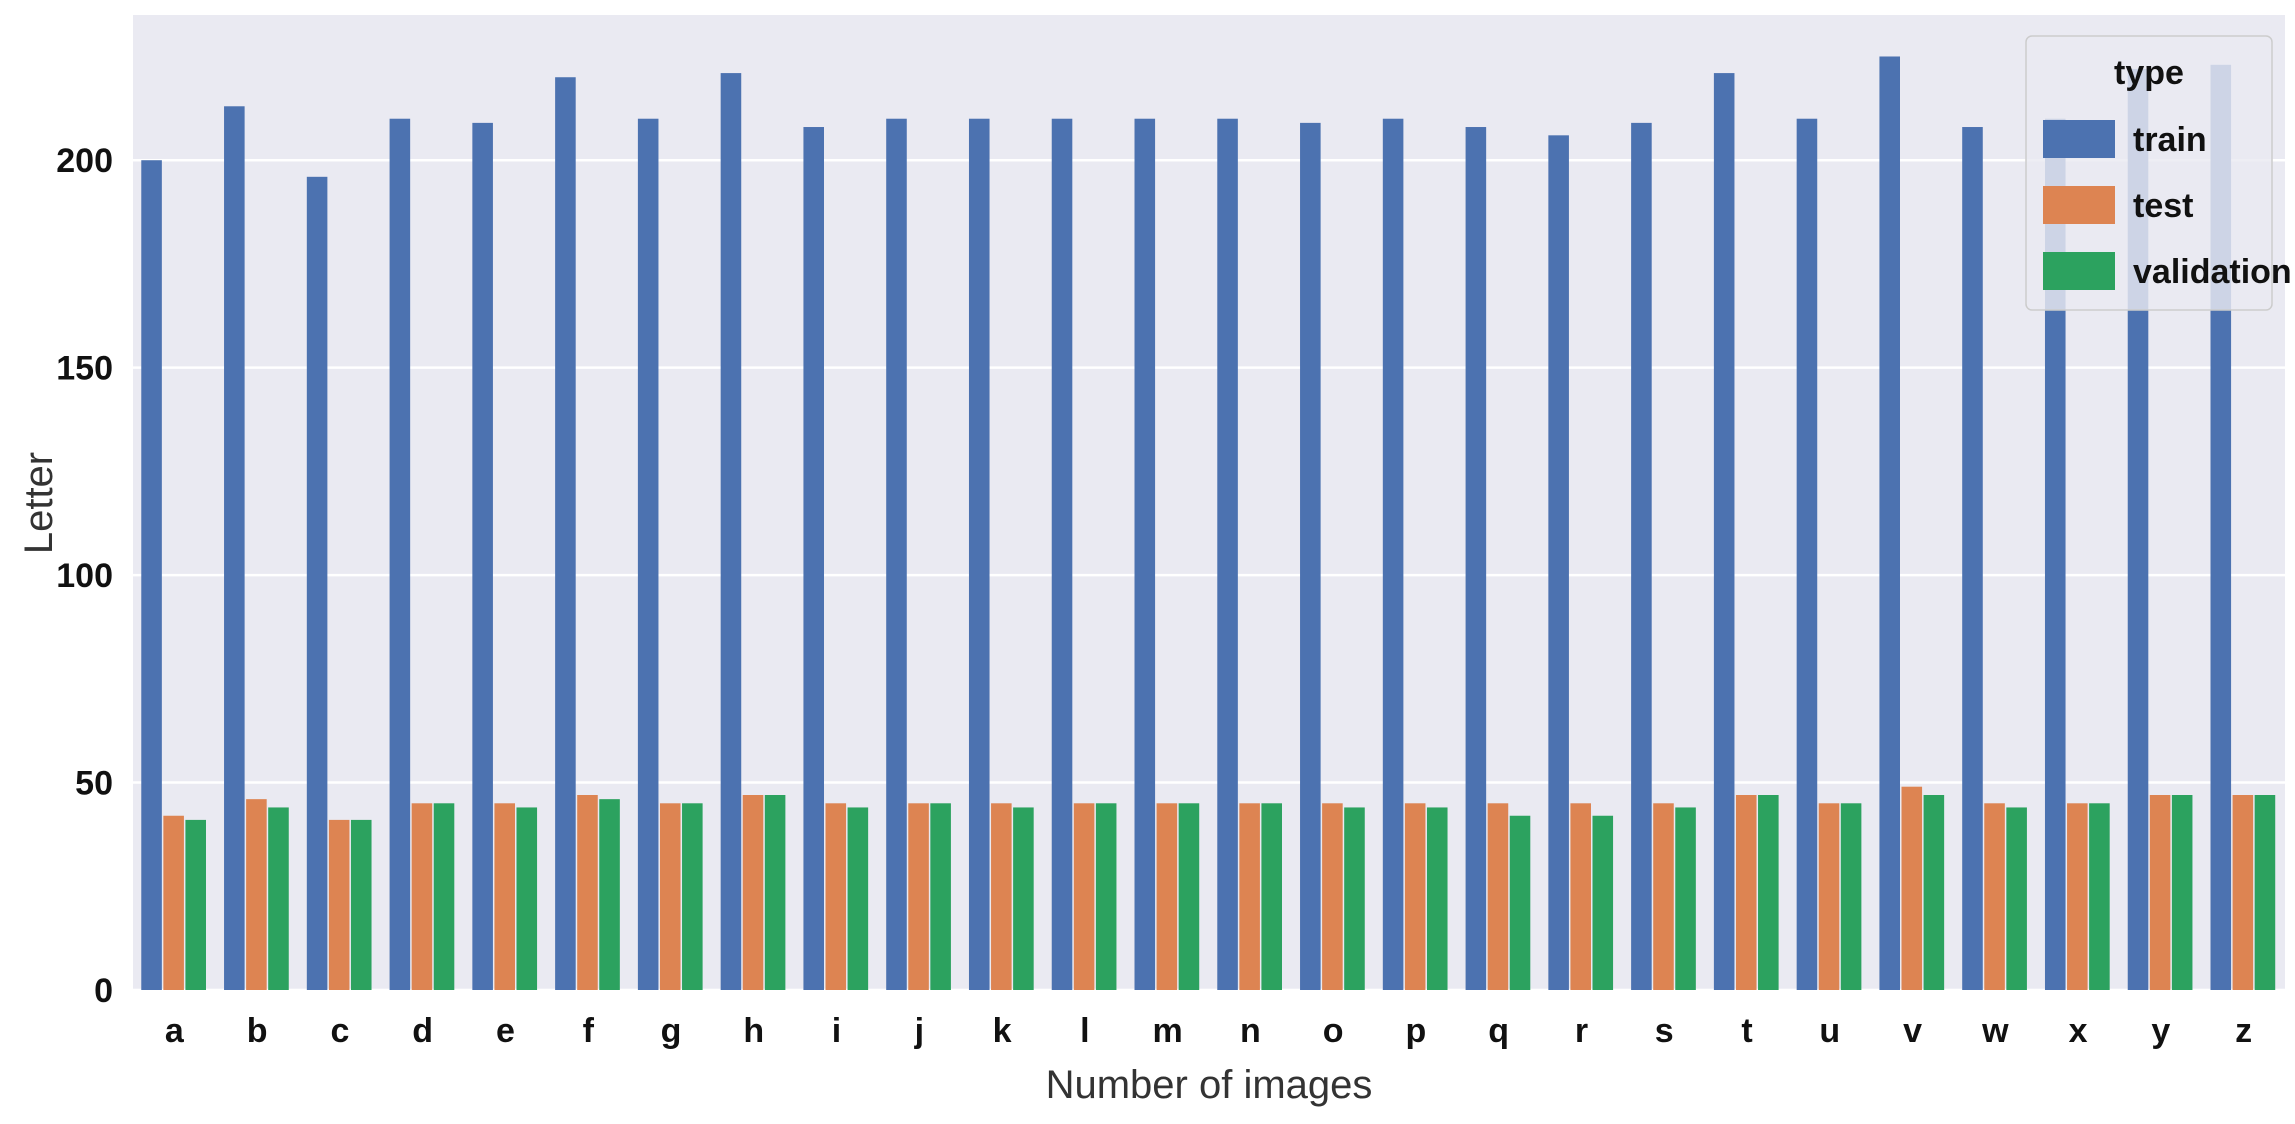 This screenshot has height=1124, width=2295. What do you see at coordinates (361, 904) in the screenshot?
I see `bar-validation-c` at bounding box center [361, 904].